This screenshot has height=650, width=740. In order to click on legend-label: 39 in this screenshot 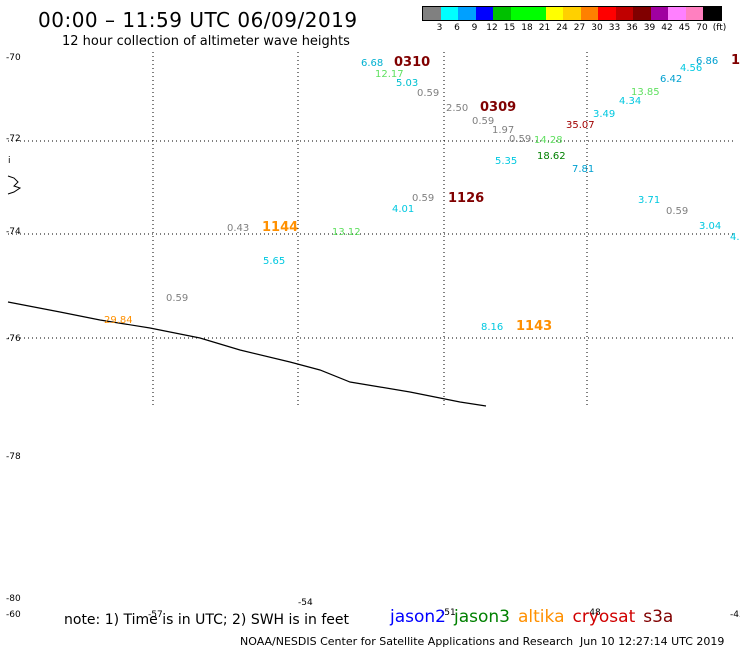, I will do `click(649, 28)`.